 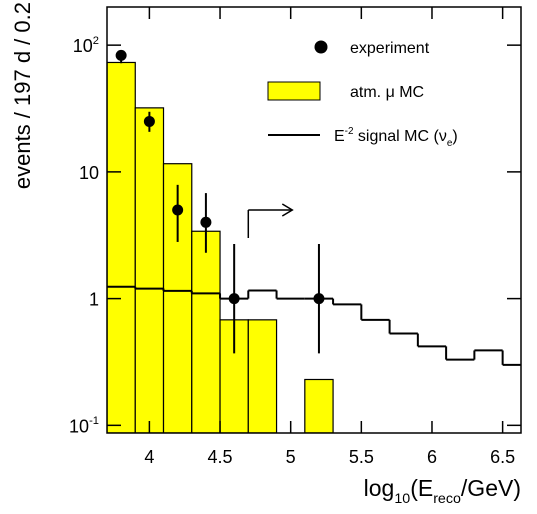 I want to click on text-part: log, so click(x=379, y=488).